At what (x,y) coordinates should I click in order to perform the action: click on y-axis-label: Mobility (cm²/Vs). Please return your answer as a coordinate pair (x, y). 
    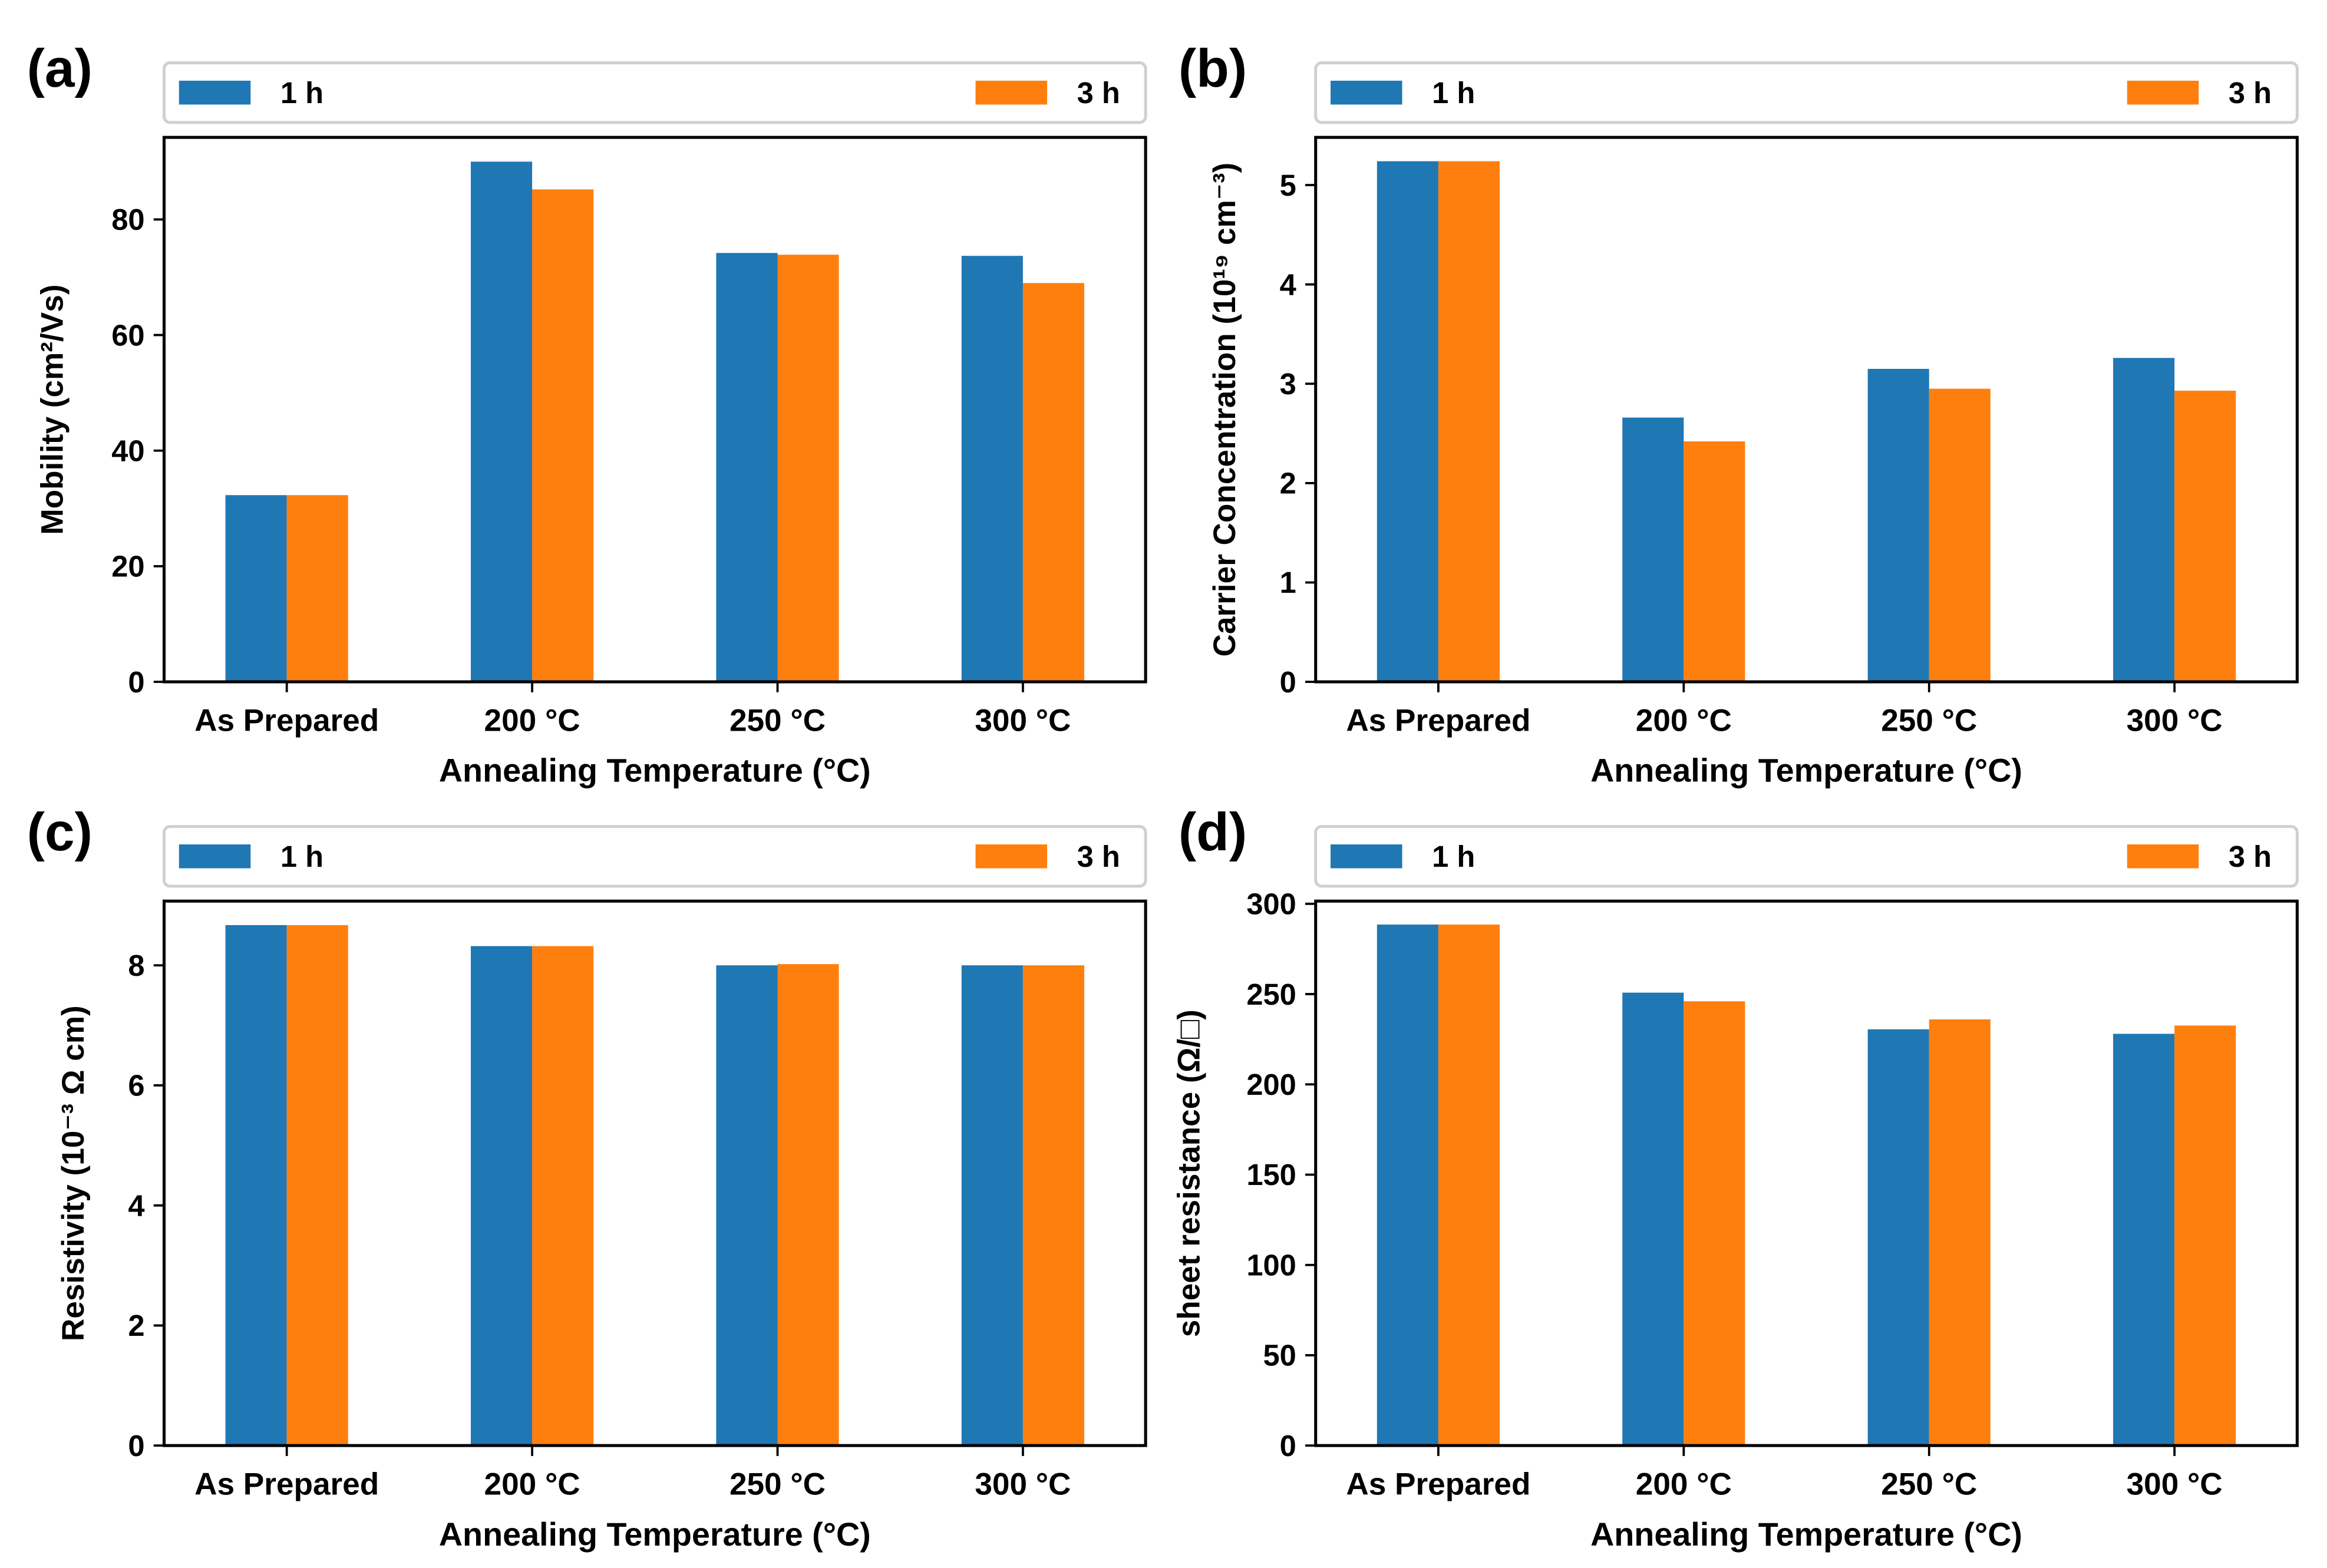
    Looking at the image, I should click on (52, 410).